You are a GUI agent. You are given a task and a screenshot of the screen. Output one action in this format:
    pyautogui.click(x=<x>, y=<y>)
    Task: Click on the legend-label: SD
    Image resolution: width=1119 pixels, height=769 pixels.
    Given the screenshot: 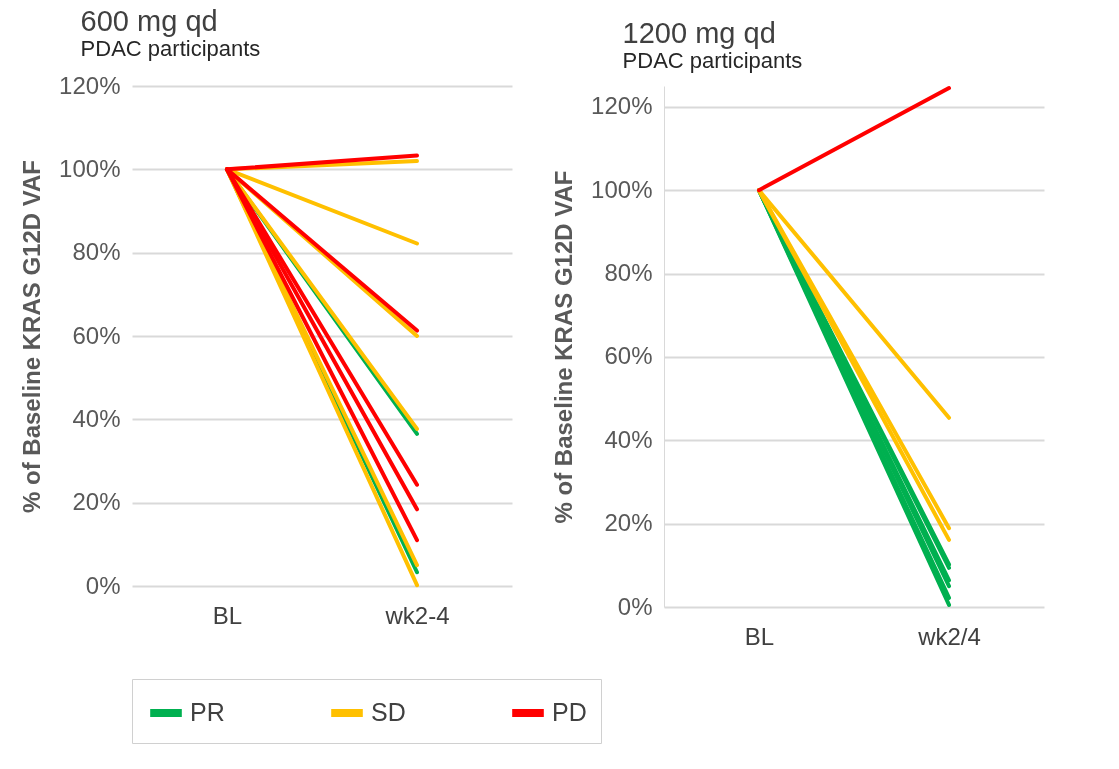 What is the action you would take?
    pyautogui.click(x=388, y=712)
    